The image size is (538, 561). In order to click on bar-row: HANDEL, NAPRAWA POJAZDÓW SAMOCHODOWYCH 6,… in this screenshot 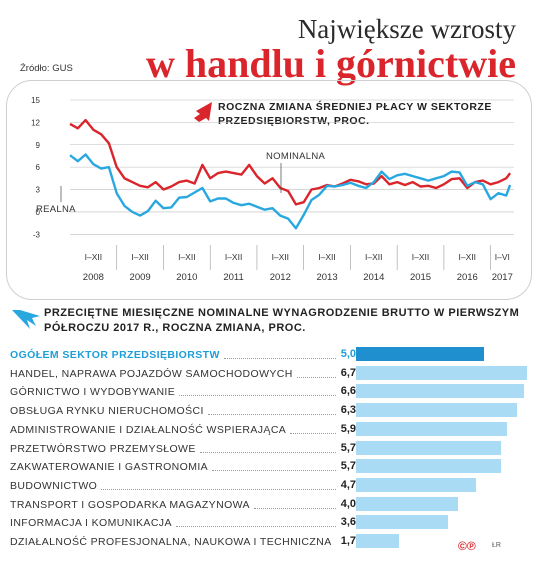, I will do `click(270, 374)`.